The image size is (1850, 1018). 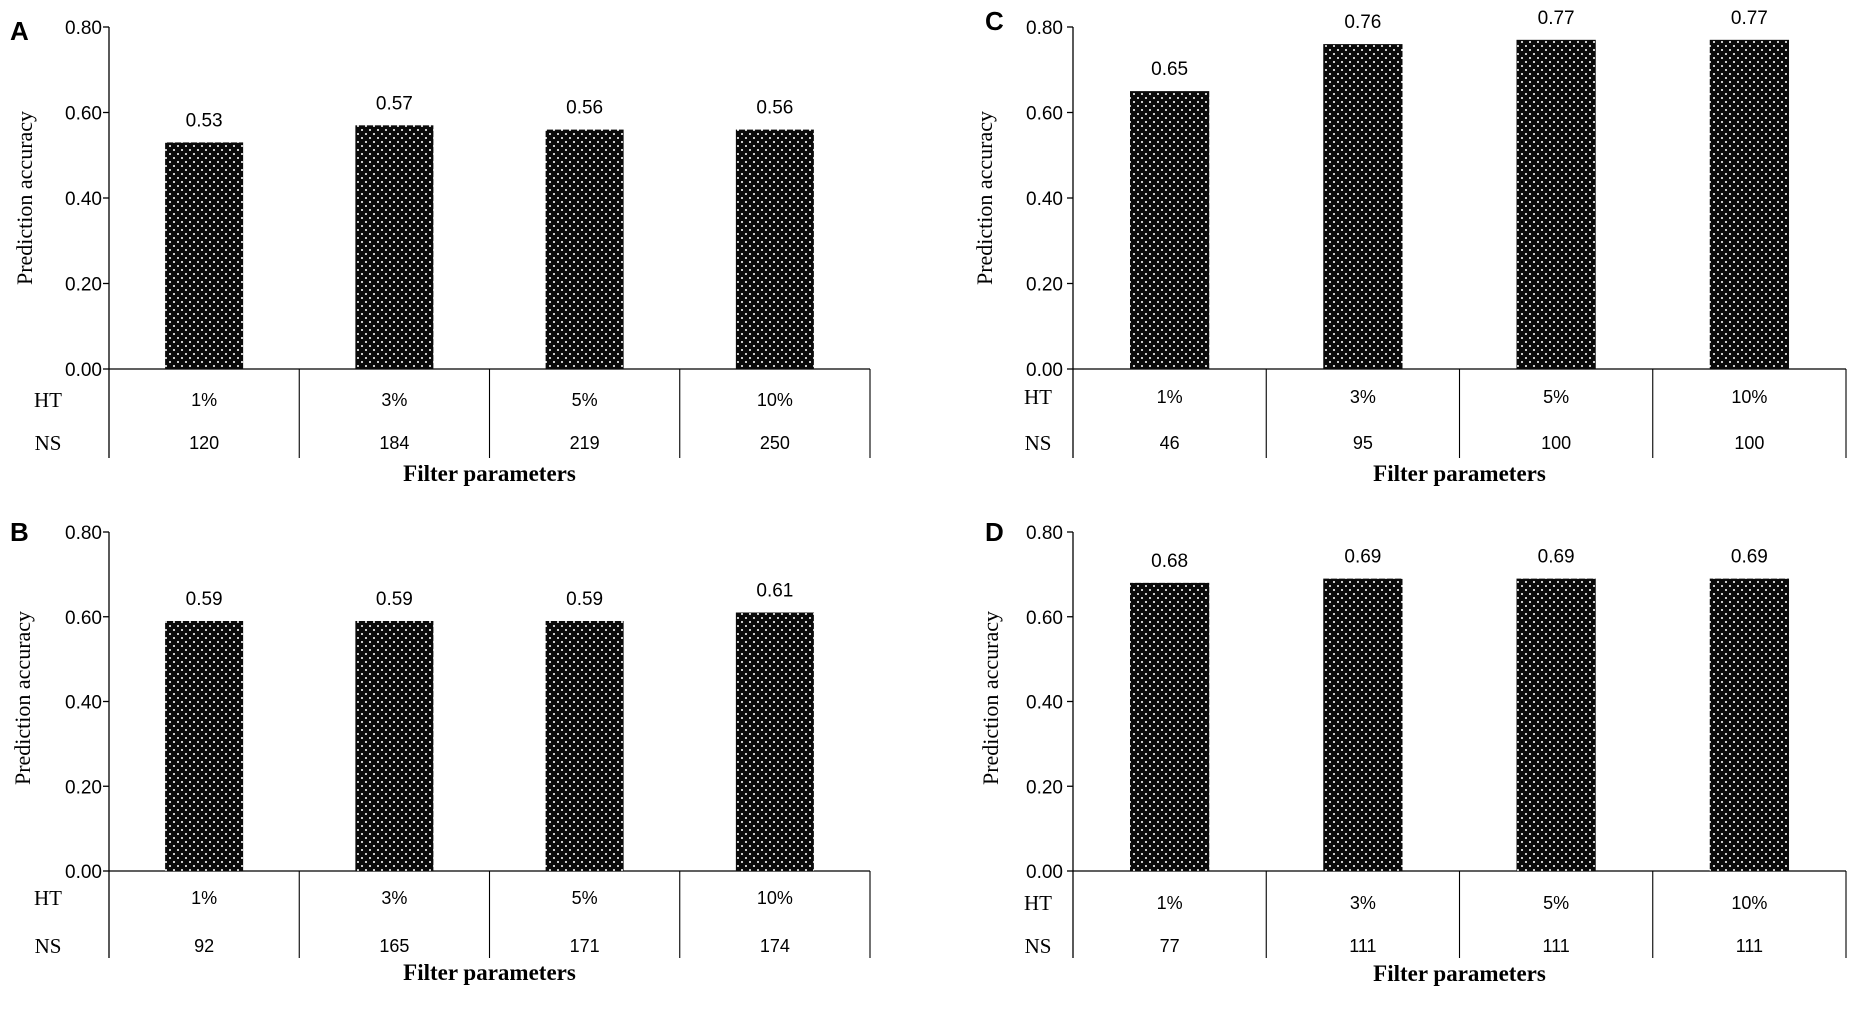 What do you see at coordinates (994, 21) in the screenshot?
I see `panel-letter: C` at bounding box center [994, 21].